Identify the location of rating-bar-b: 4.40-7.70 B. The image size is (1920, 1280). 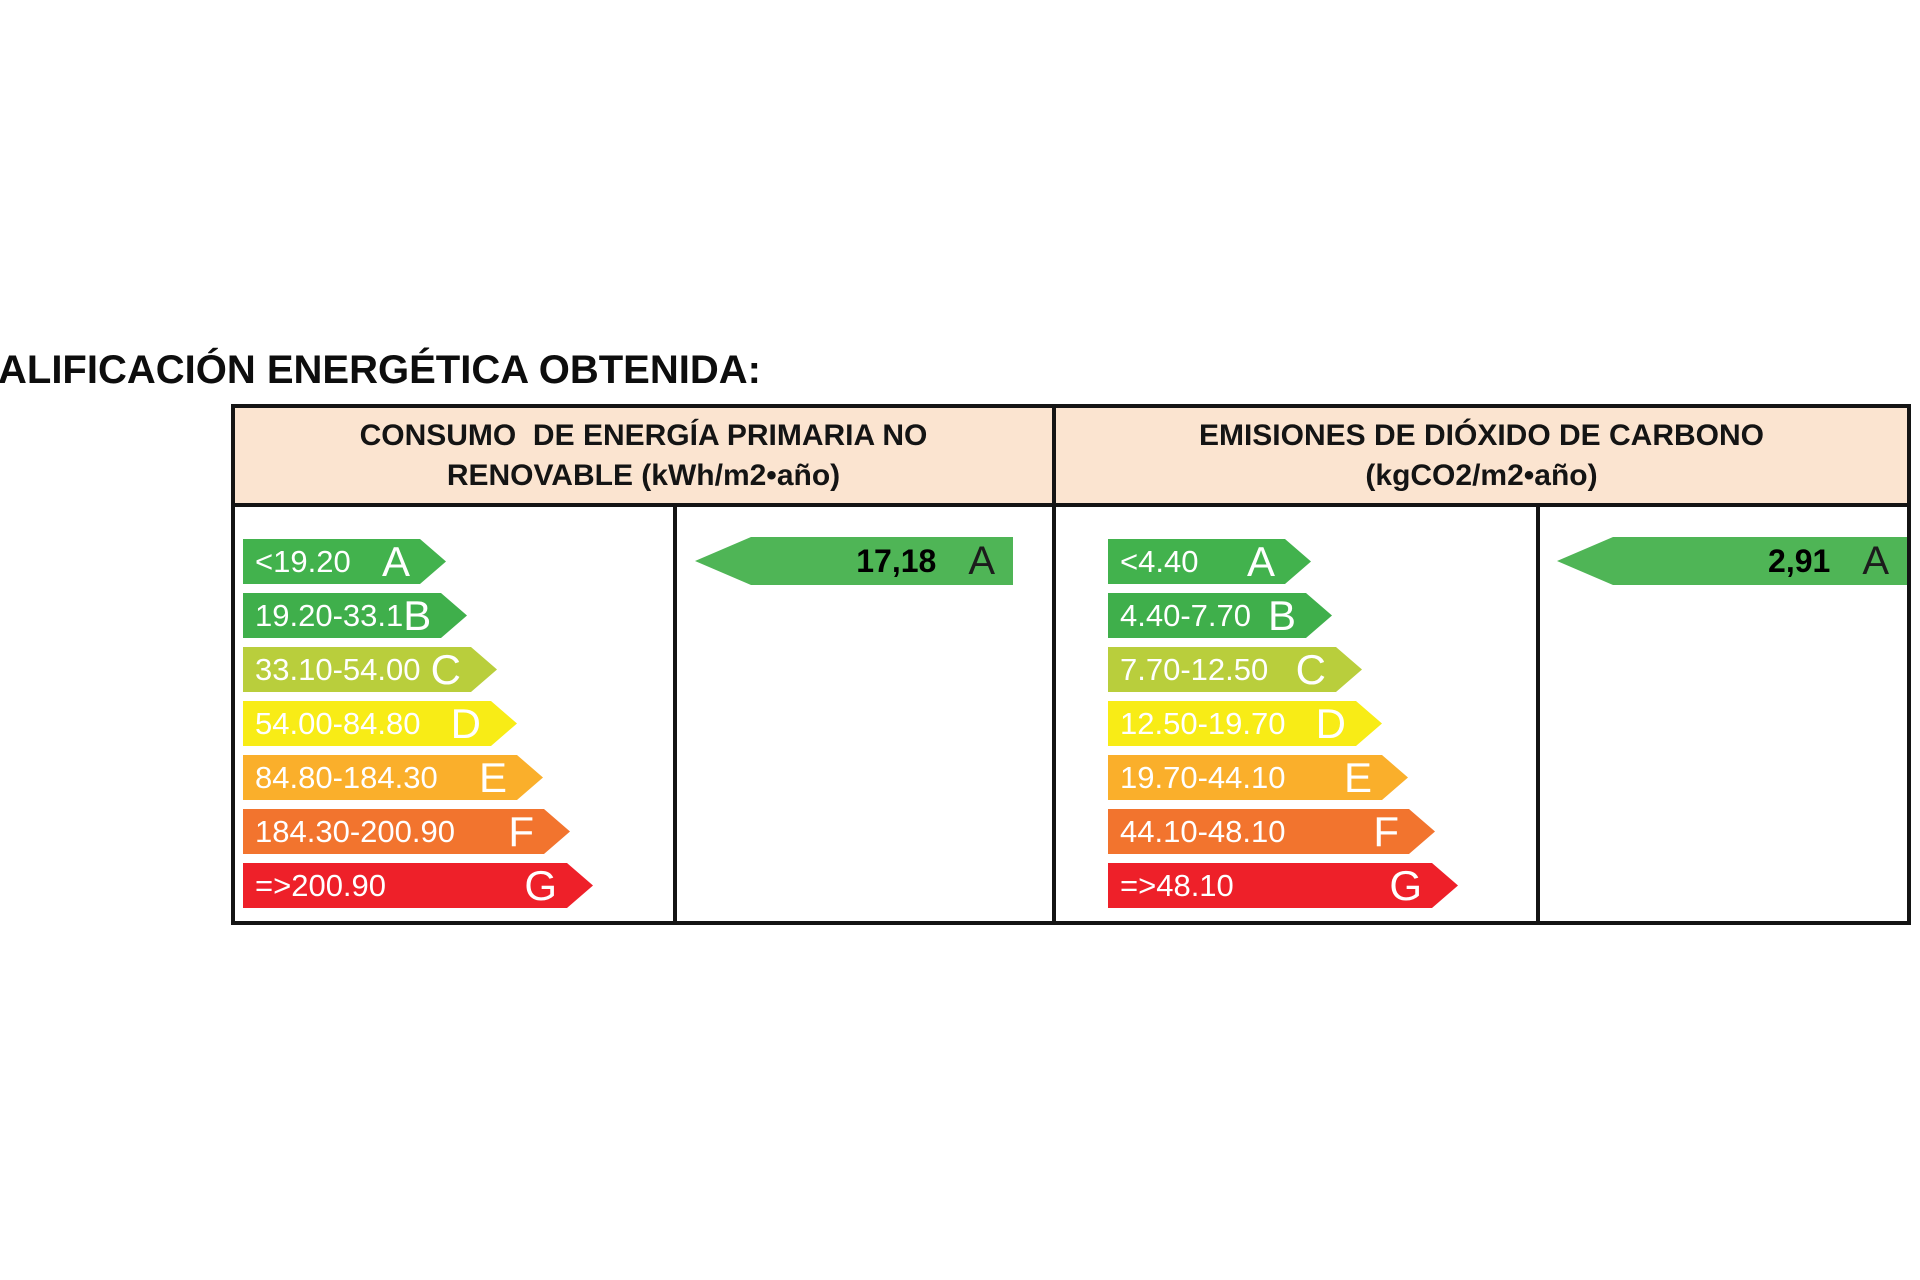
(1220, 615).